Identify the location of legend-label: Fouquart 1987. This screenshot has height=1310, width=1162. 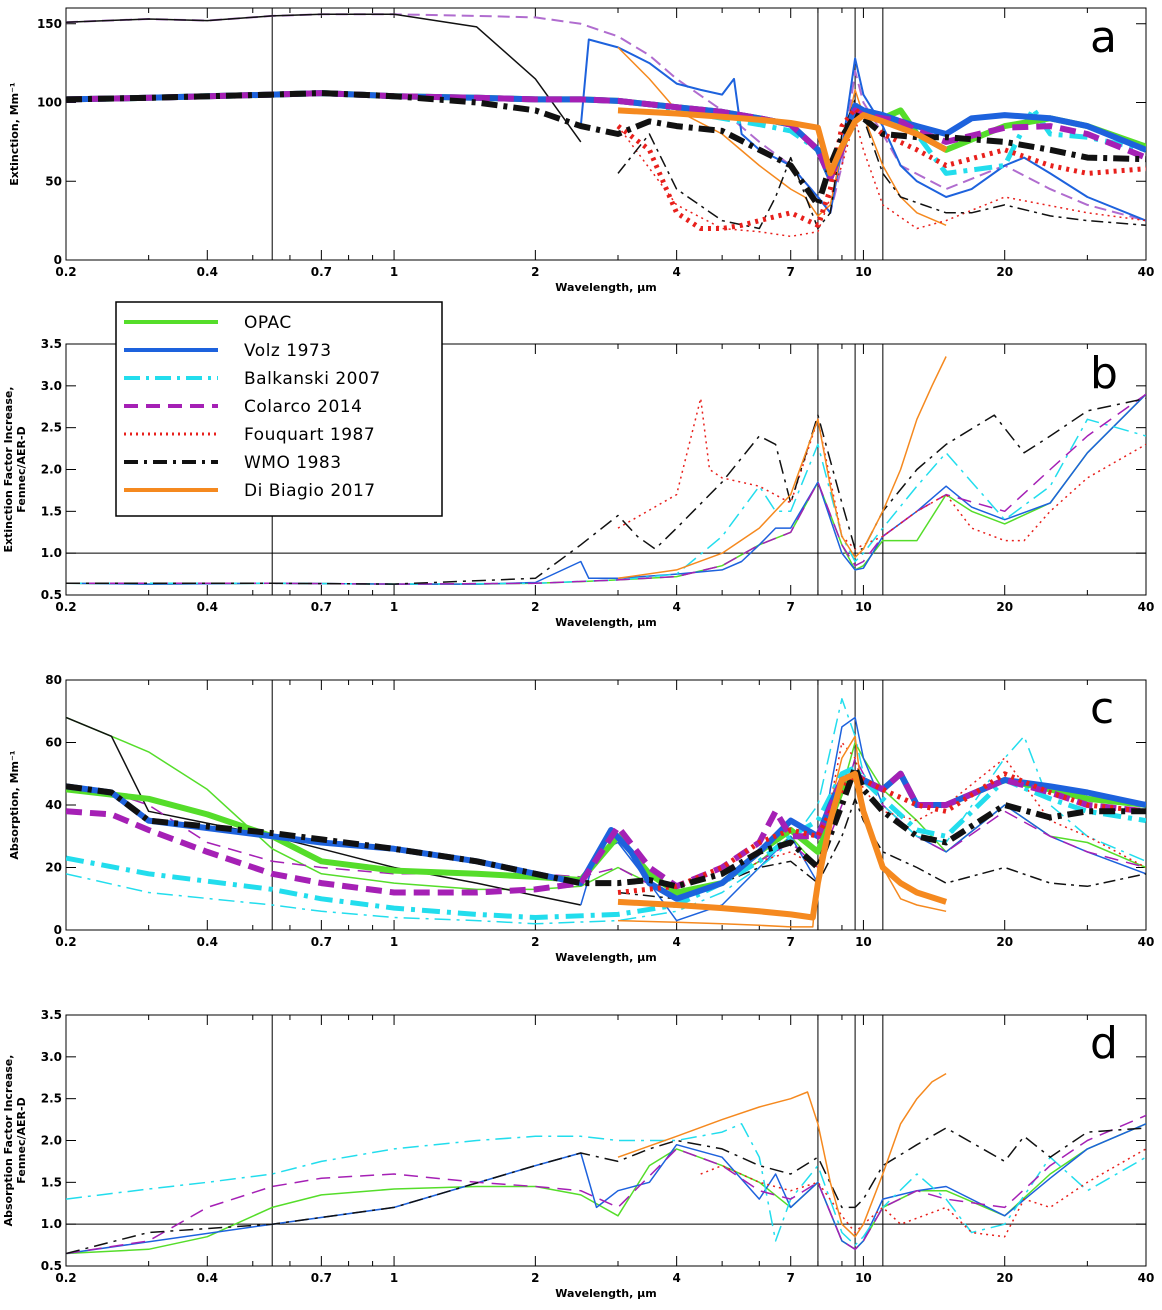
(309, 435).